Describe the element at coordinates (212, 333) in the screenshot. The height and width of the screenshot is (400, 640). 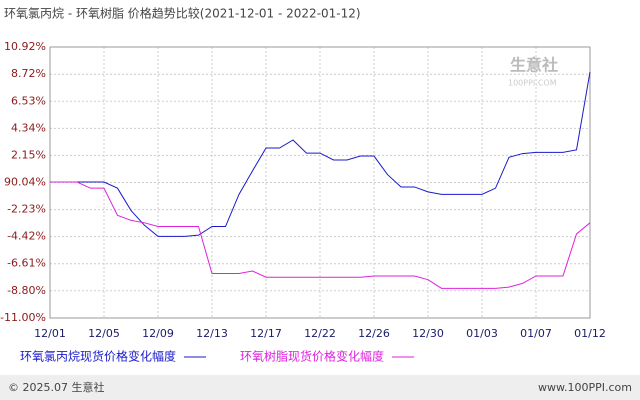
I see `x-tick-label: 12/13` at that location.